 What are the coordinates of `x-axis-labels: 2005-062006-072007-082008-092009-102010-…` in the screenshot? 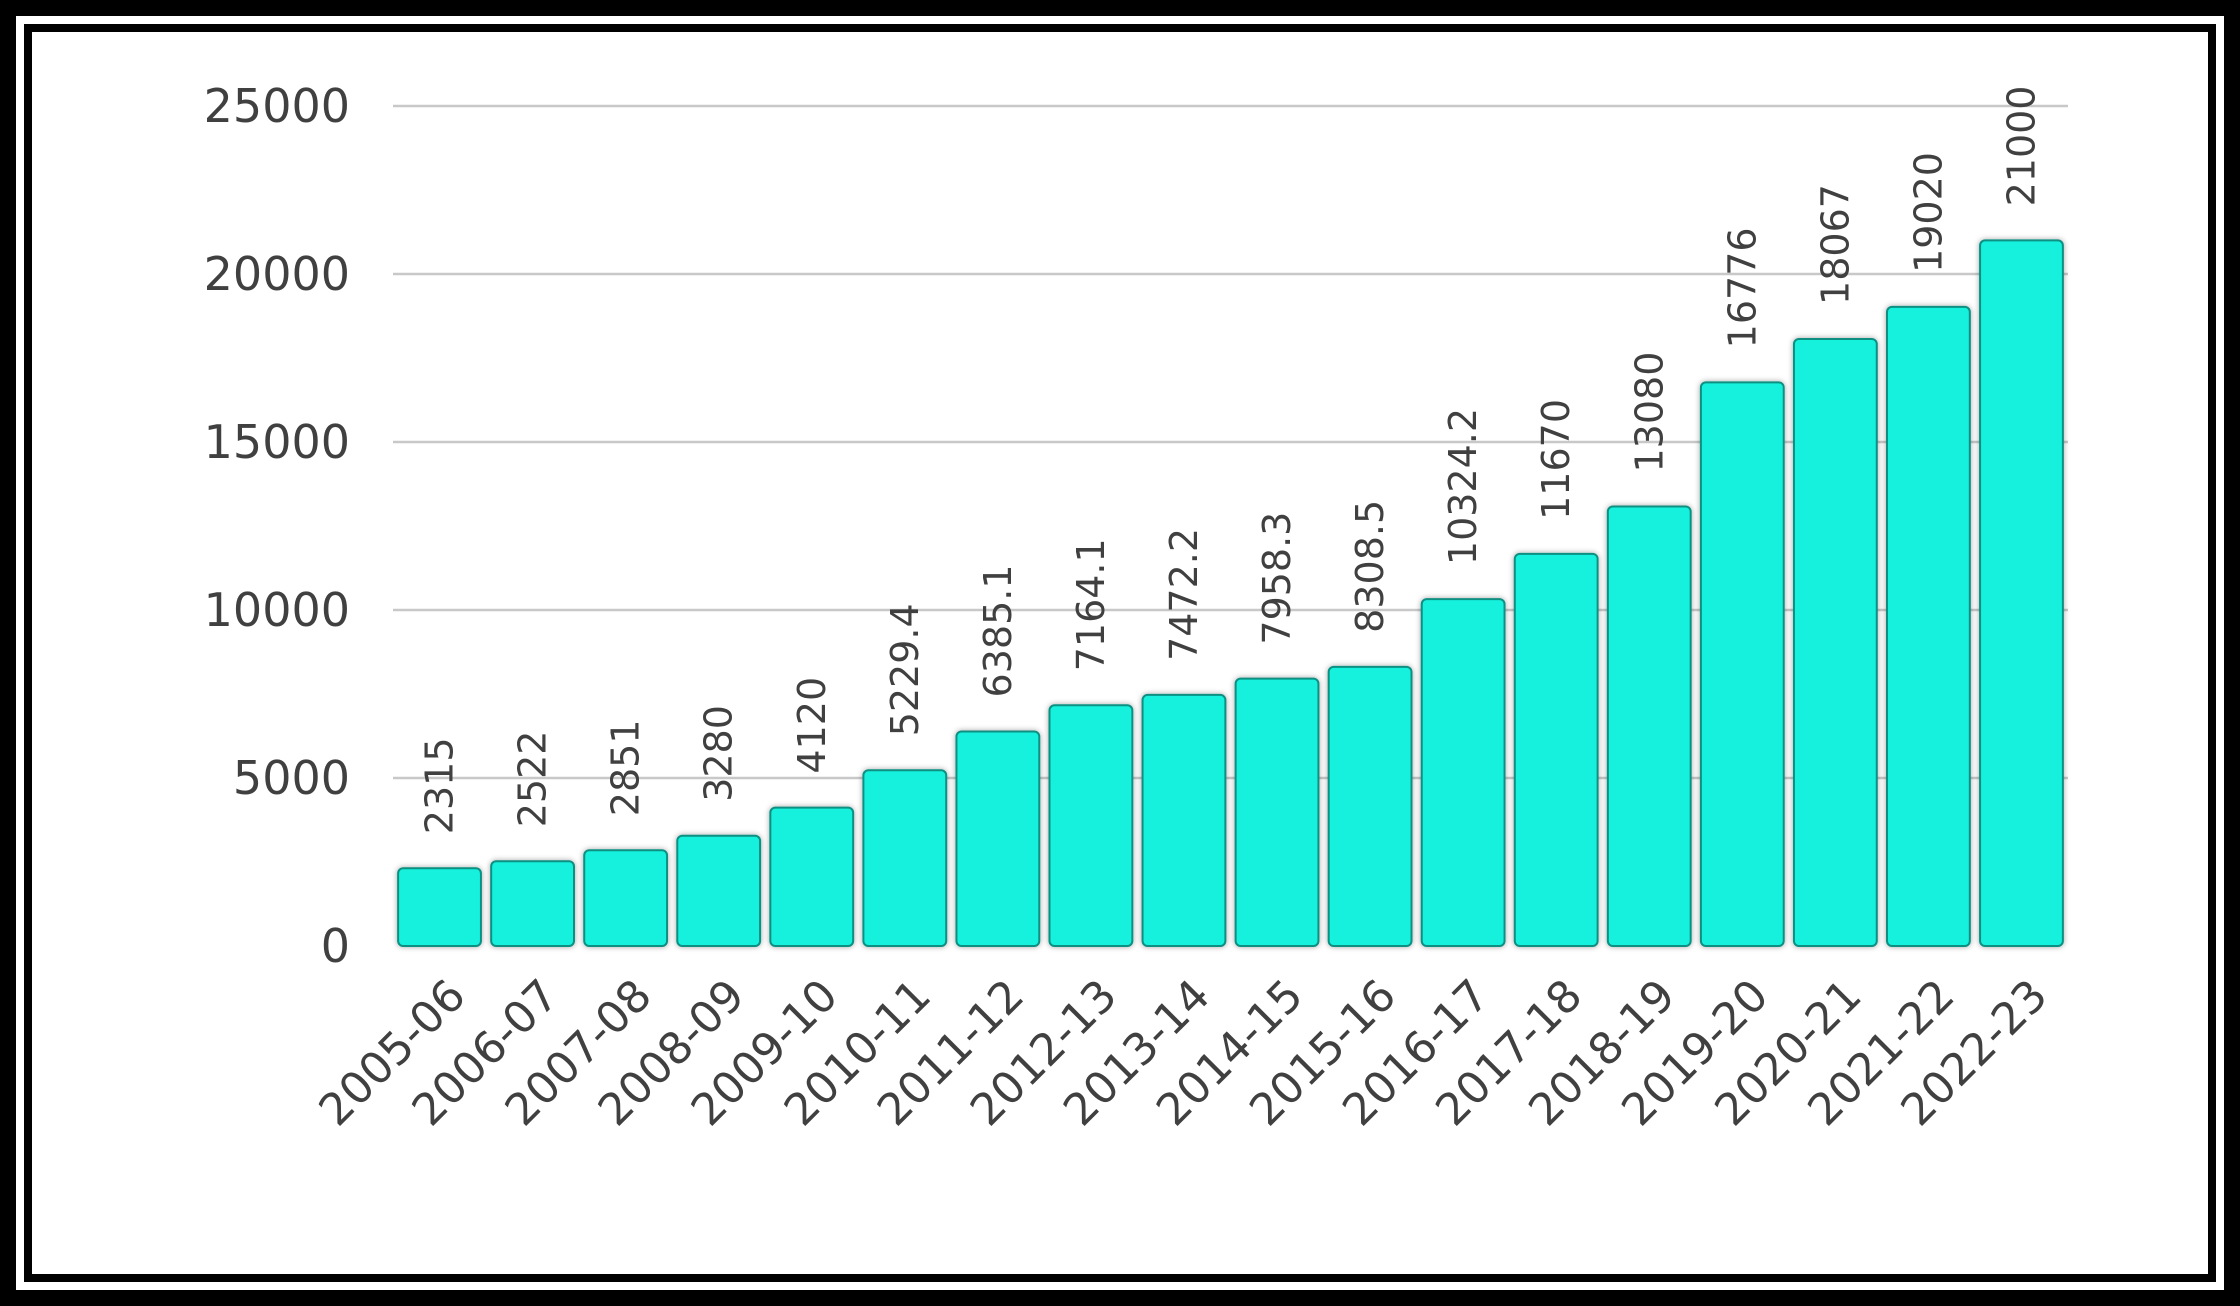 It's located at (1183, 1053).